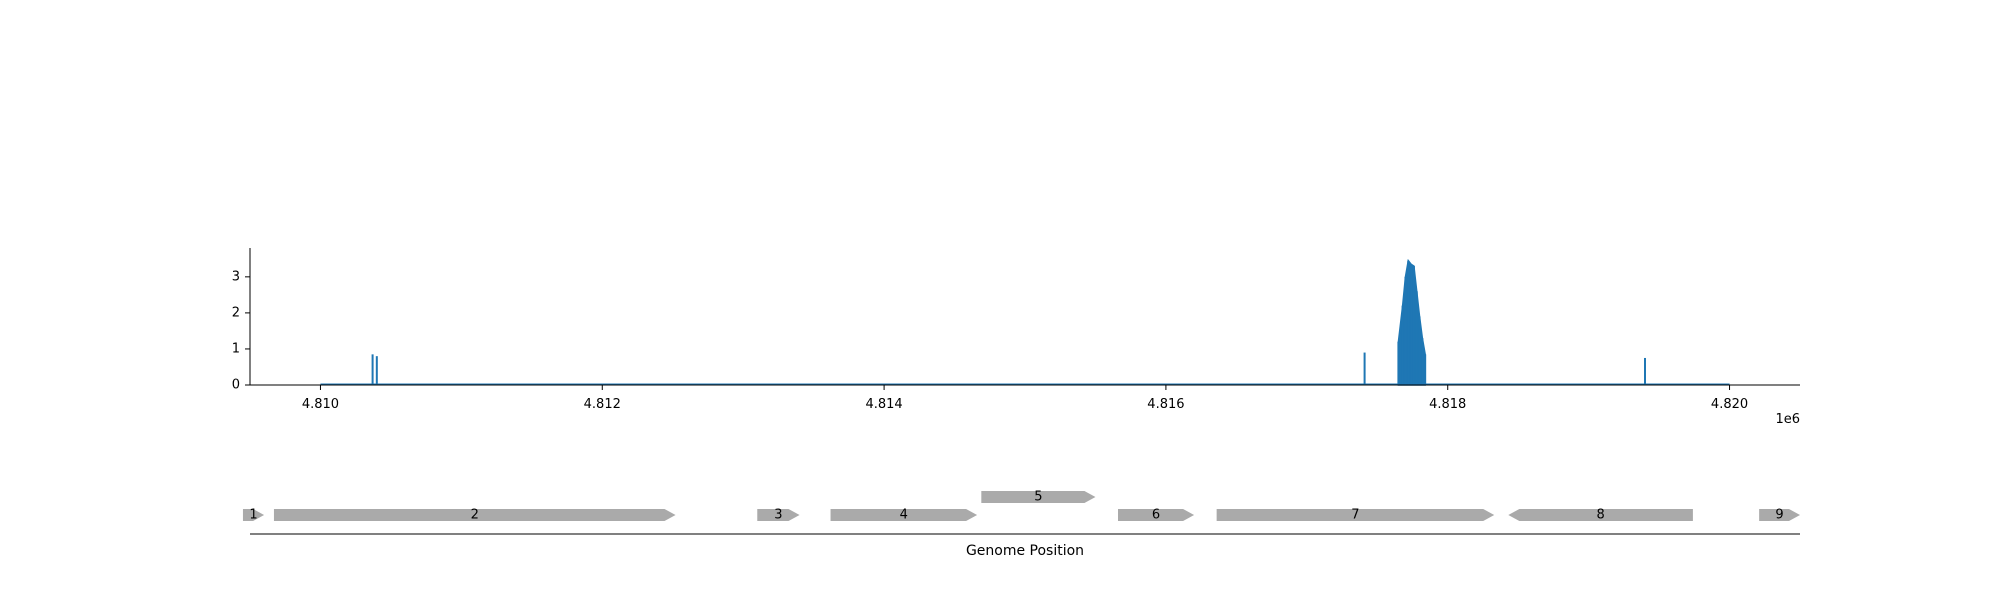 Image resolution: width=2000 pixels, height=600 pixels. I want to click on x-tick-label-1: 4.812, so click(602, 404).